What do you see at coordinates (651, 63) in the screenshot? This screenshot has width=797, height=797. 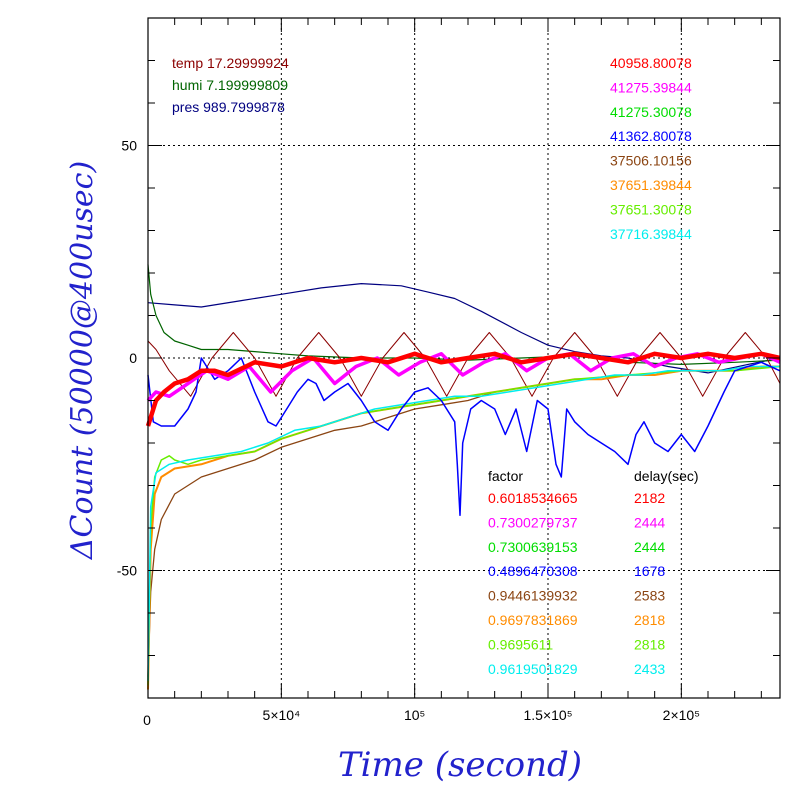 I see `counts-legend-entry: 40958.80078` at bounding box center [651, 63].